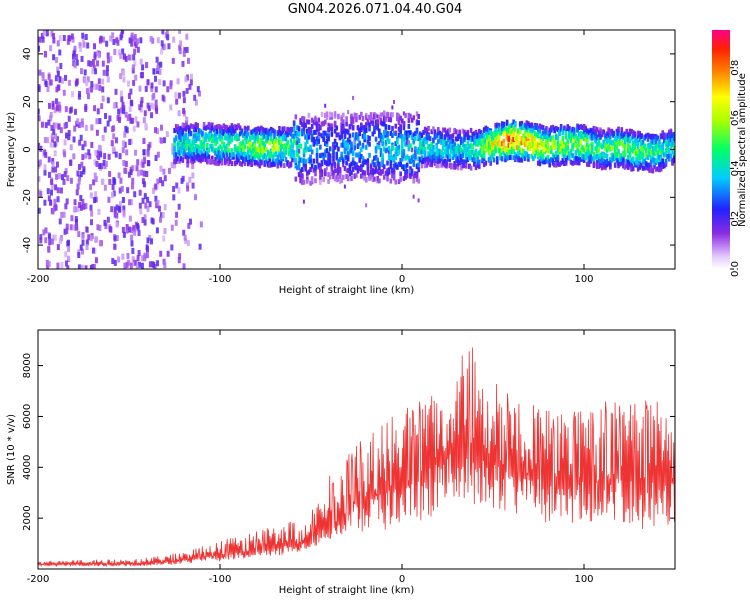 The image size is (750, 600). Describe the element at coordinates (27, 467) in the screenshot. I see `snr-ytick-label: 4000` at that location.